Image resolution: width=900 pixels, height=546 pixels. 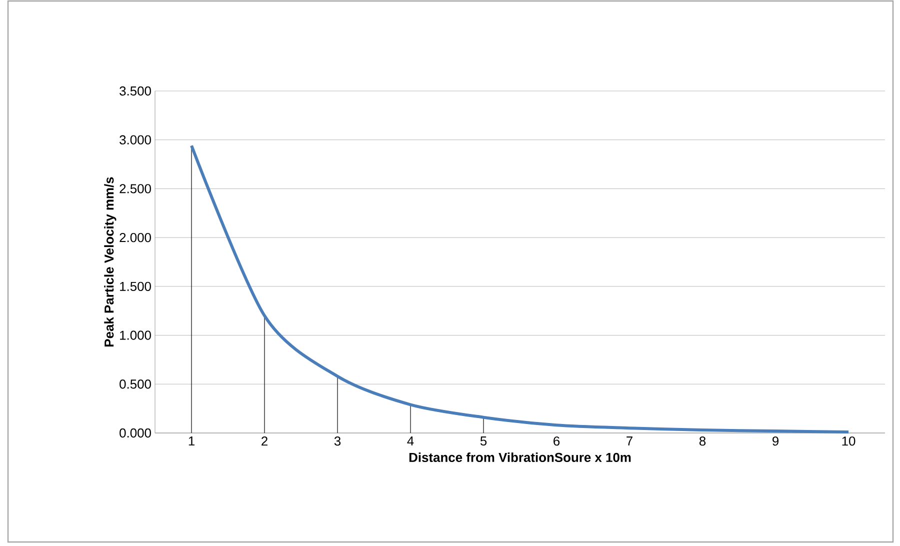 What do you see at coordinates (702, 441) in the screenshot?
I see `x-tick-label: 8` at bounding box center [702, 441].